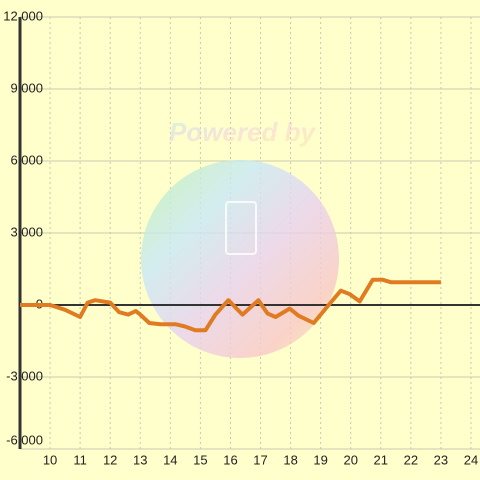  Describe the element at coordinates (26, 87) in the screenshot. I see `y-tick-label: 9,000` at that location.